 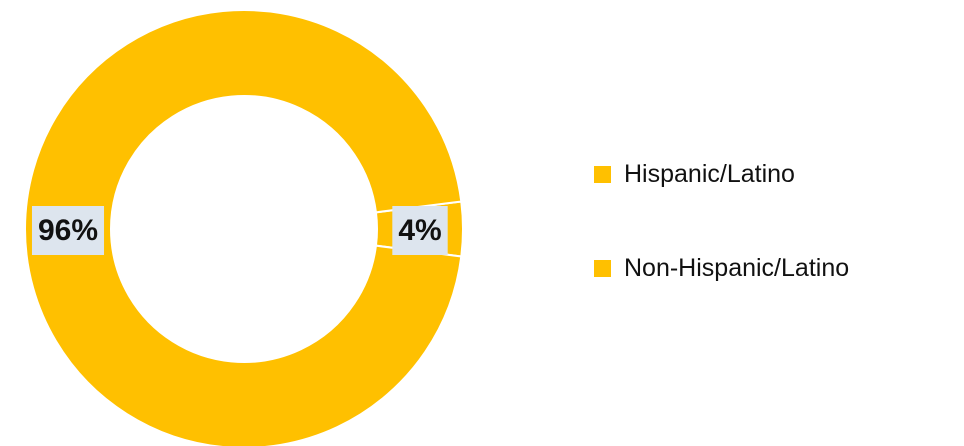 I want to click on data-label-hispanic-latino: 4%, so click(x=420, y=230).